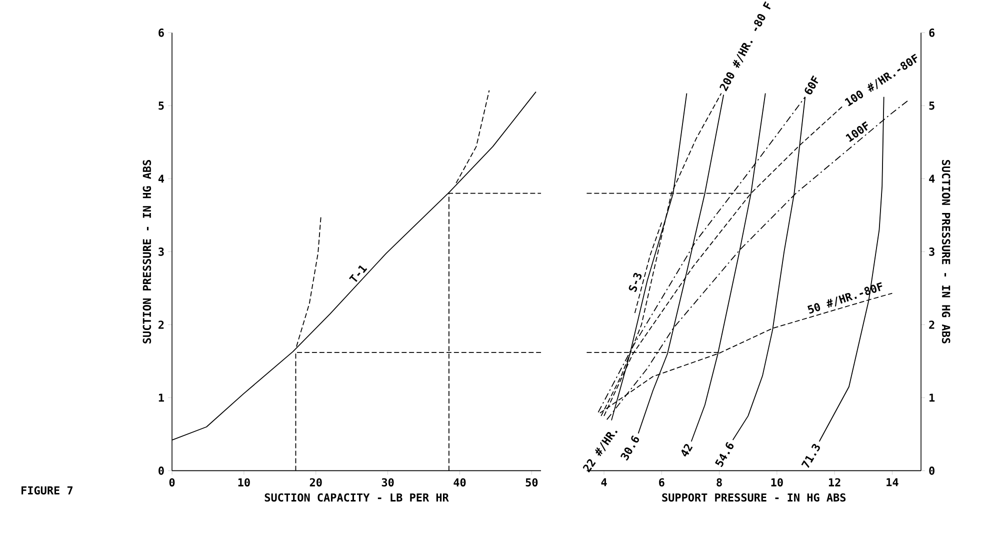 The width and height of the screenshot is (985, 541). What do you see at coordinates (532, 482) in the screenshot?
I see `x-tick-label: 50` at bounding box center [532, 482].